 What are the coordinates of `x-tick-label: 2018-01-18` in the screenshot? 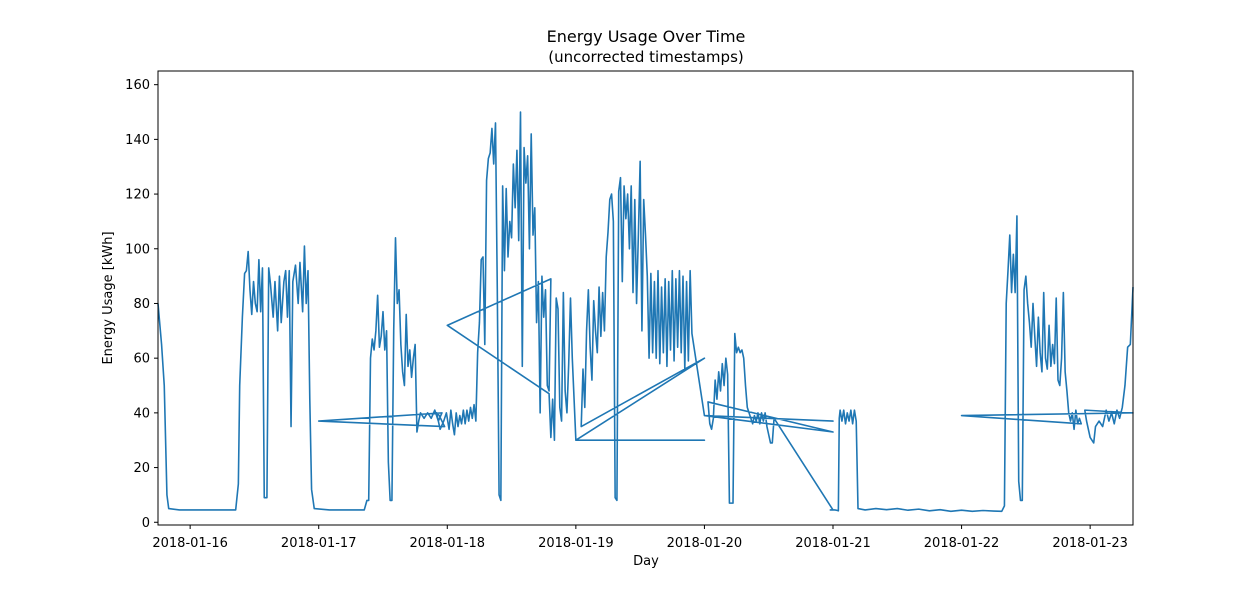 It's located at (448, 543).